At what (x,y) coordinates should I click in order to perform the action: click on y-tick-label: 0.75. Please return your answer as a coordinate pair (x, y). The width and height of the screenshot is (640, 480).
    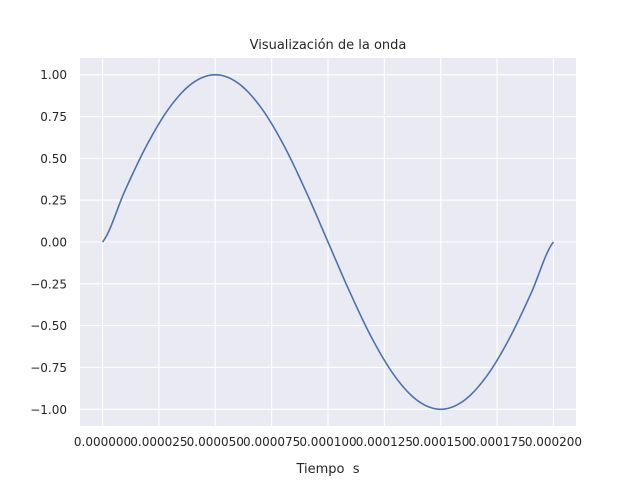
    Looking at the image, I should click on (53, 117).